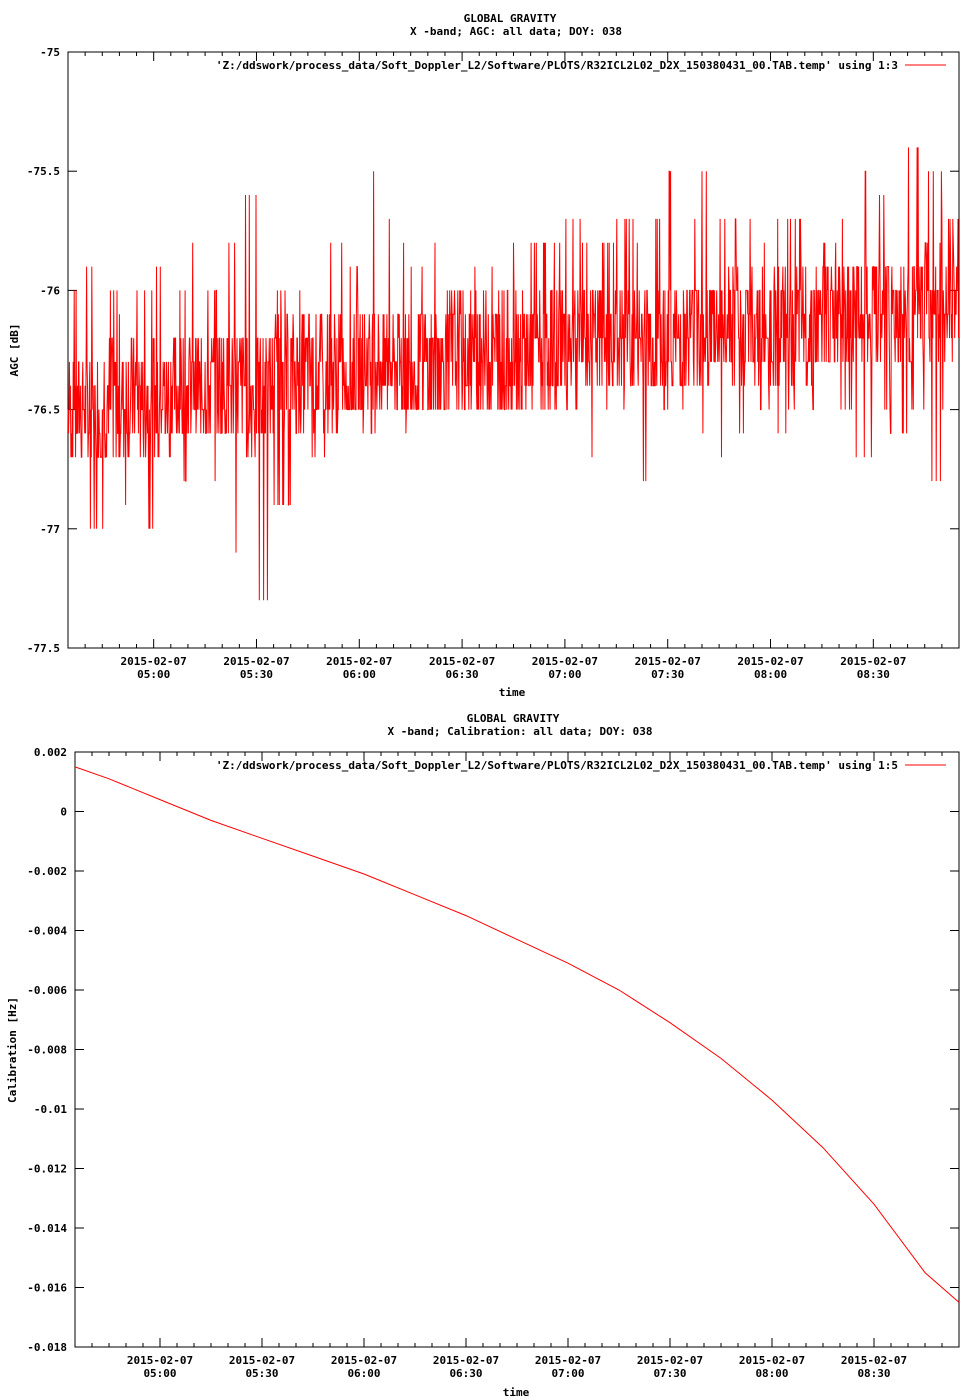 Image resolution: width=980 pixels, height=1400 pixels. Describe the element at coordinates (159, 1373) in the screenshot. I see `calibration-x-tick-time: 05:00` at that location.